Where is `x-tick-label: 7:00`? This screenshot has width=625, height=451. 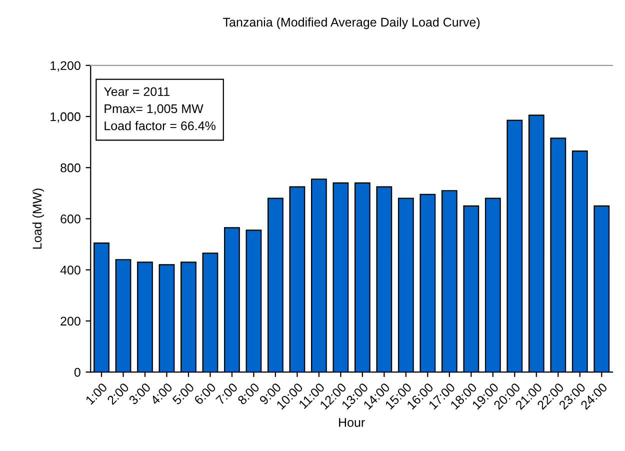
x-tick-label: 7:00 is located at coordinates (226, 394).